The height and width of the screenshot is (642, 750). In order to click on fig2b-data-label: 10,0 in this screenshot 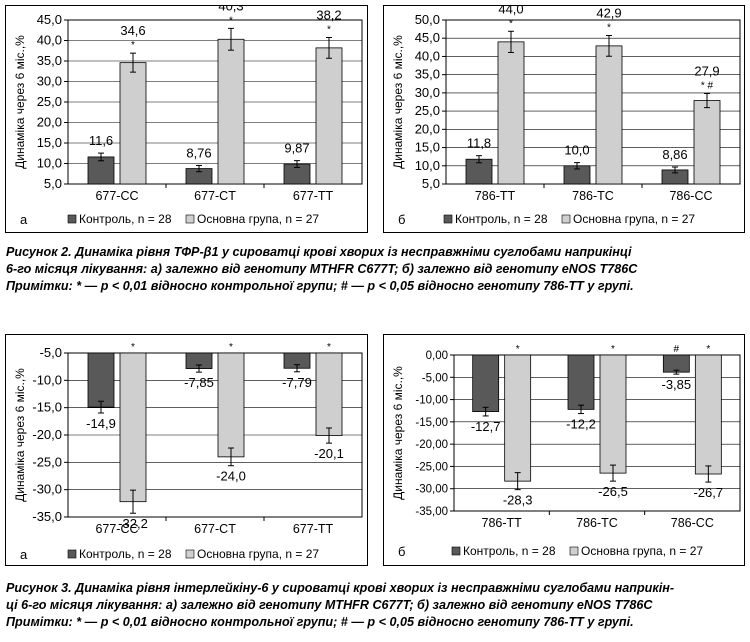, I will do `click(576, 150)`.